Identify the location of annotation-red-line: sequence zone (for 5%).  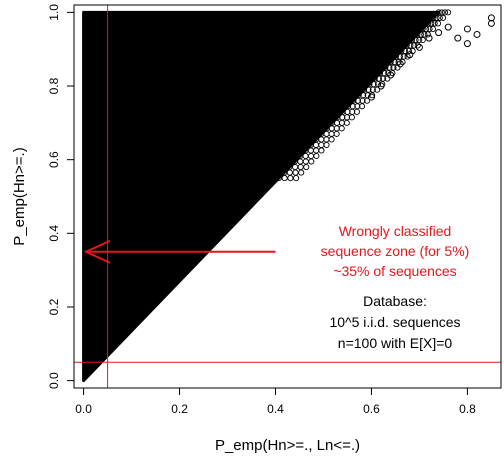
(395, 251).